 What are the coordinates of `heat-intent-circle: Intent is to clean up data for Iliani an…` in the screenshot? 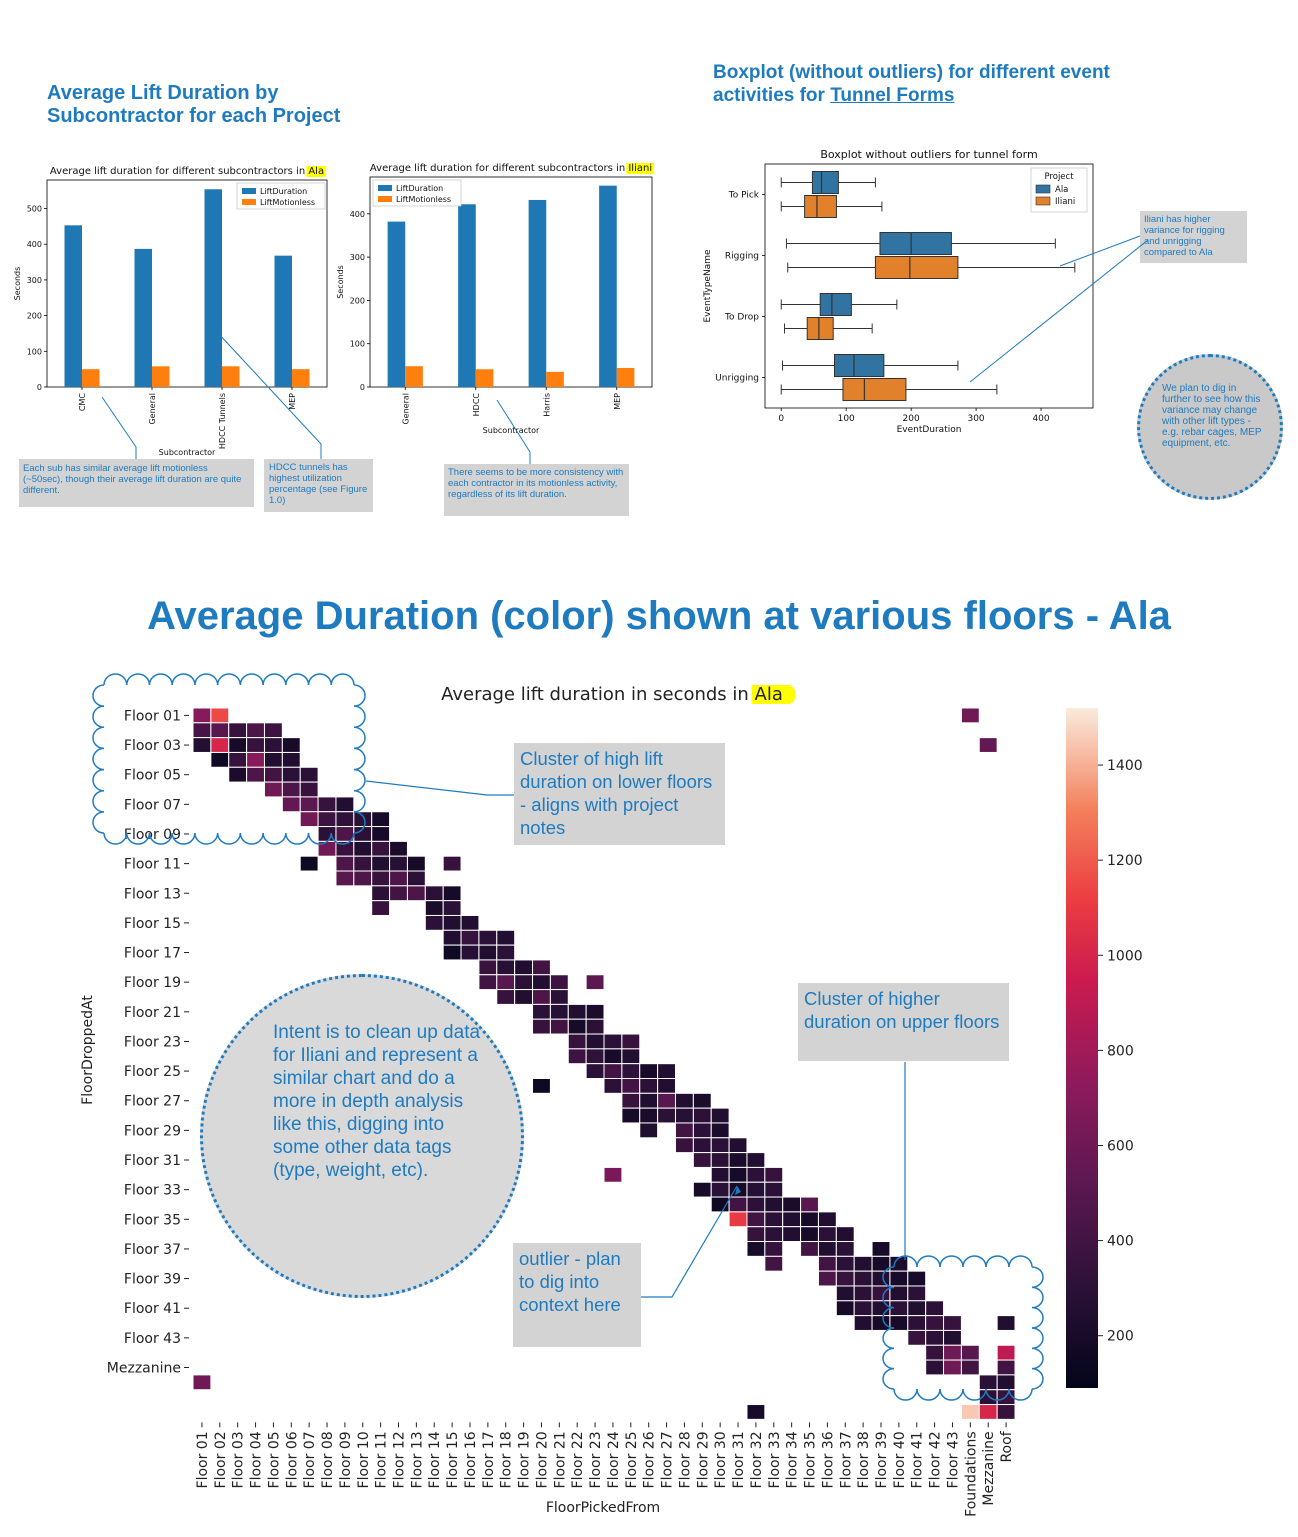 It's located at (362, 1136).